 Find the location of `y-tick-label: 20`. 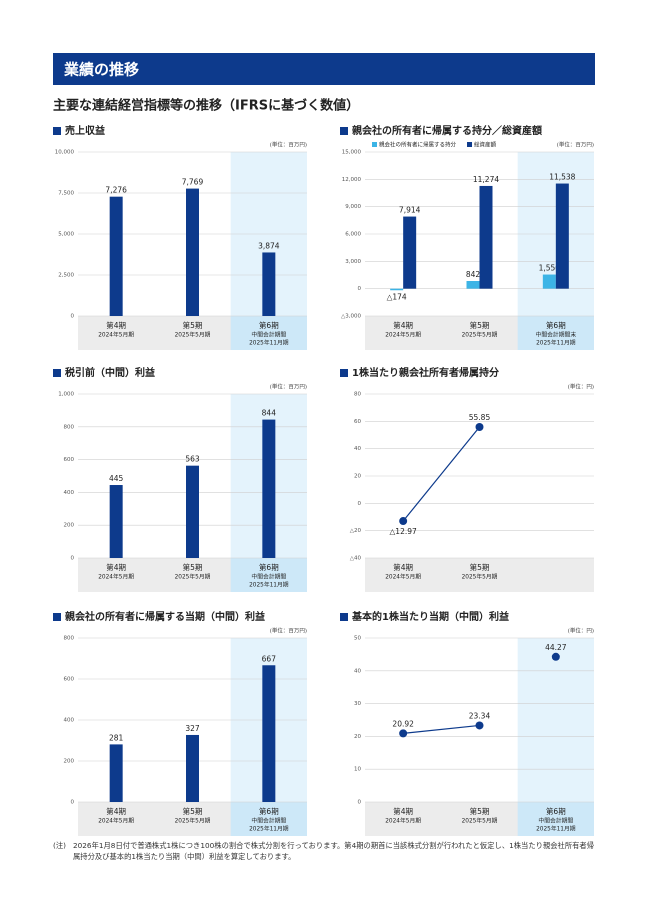

y-tick-label: 20 is located at coordinates (357, 737).